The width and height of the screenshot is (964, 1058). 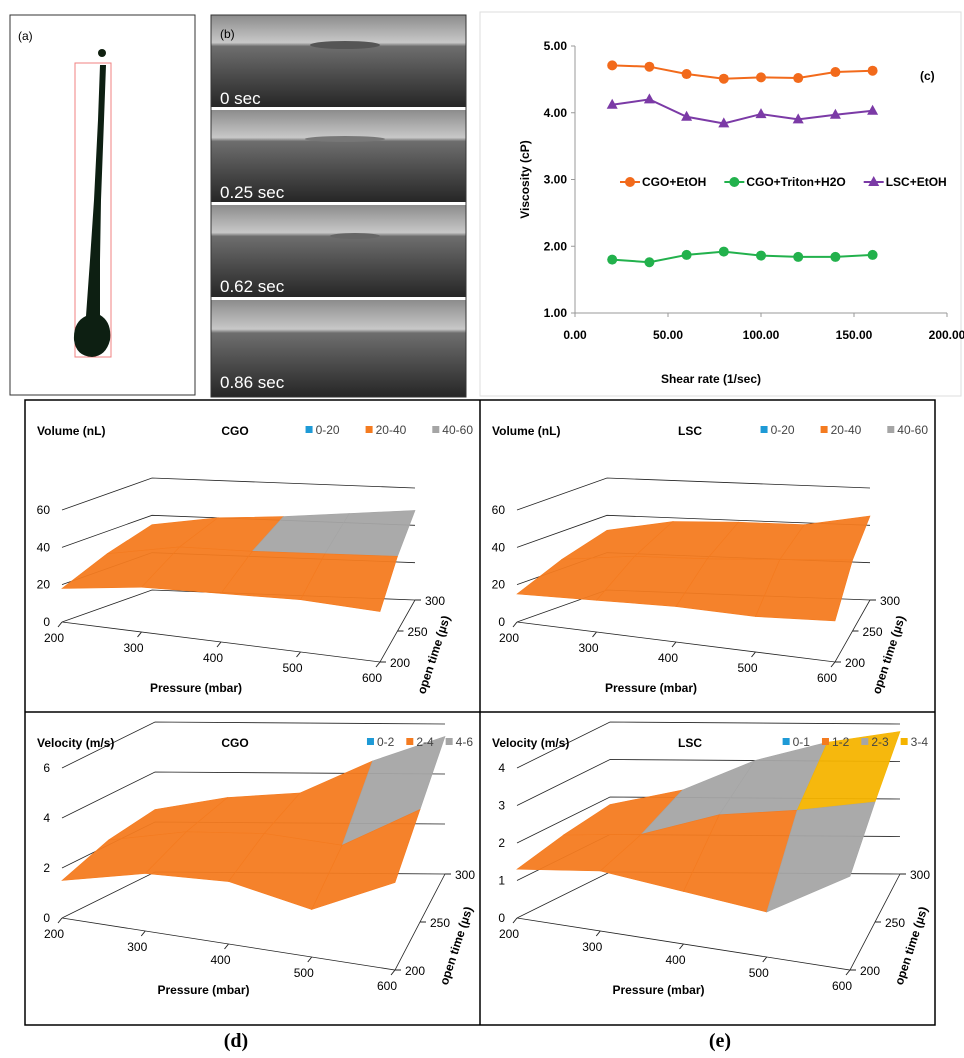 What do you see at coordinates (920, 875) in the screenshot?
I see `y-tick-label: 300` at bounding box center [920, 875].